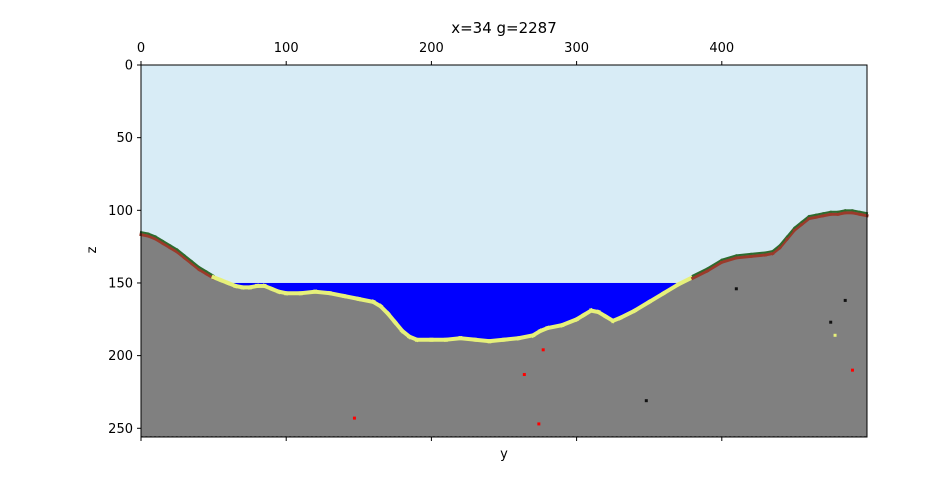 This screenshot has width=937, height=480. What do you see at coordinates (120, 429) in the screenshot?
I see `y-tick-label: 250` at bounding box center [120, 429].